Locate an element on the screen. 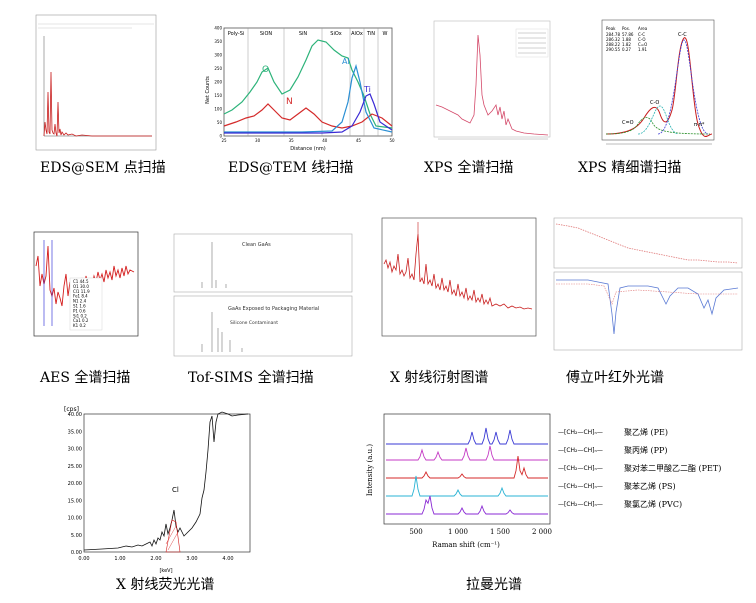  eds-tem-series-n is located at coordinates (308, 116).